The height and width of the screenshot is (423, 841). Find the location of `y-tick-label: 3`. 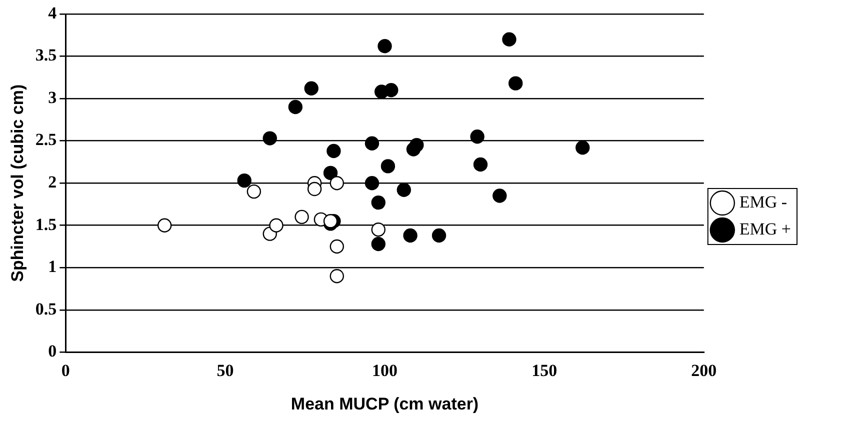

y-tick-label: 3 is located at coordinates (52, 97).